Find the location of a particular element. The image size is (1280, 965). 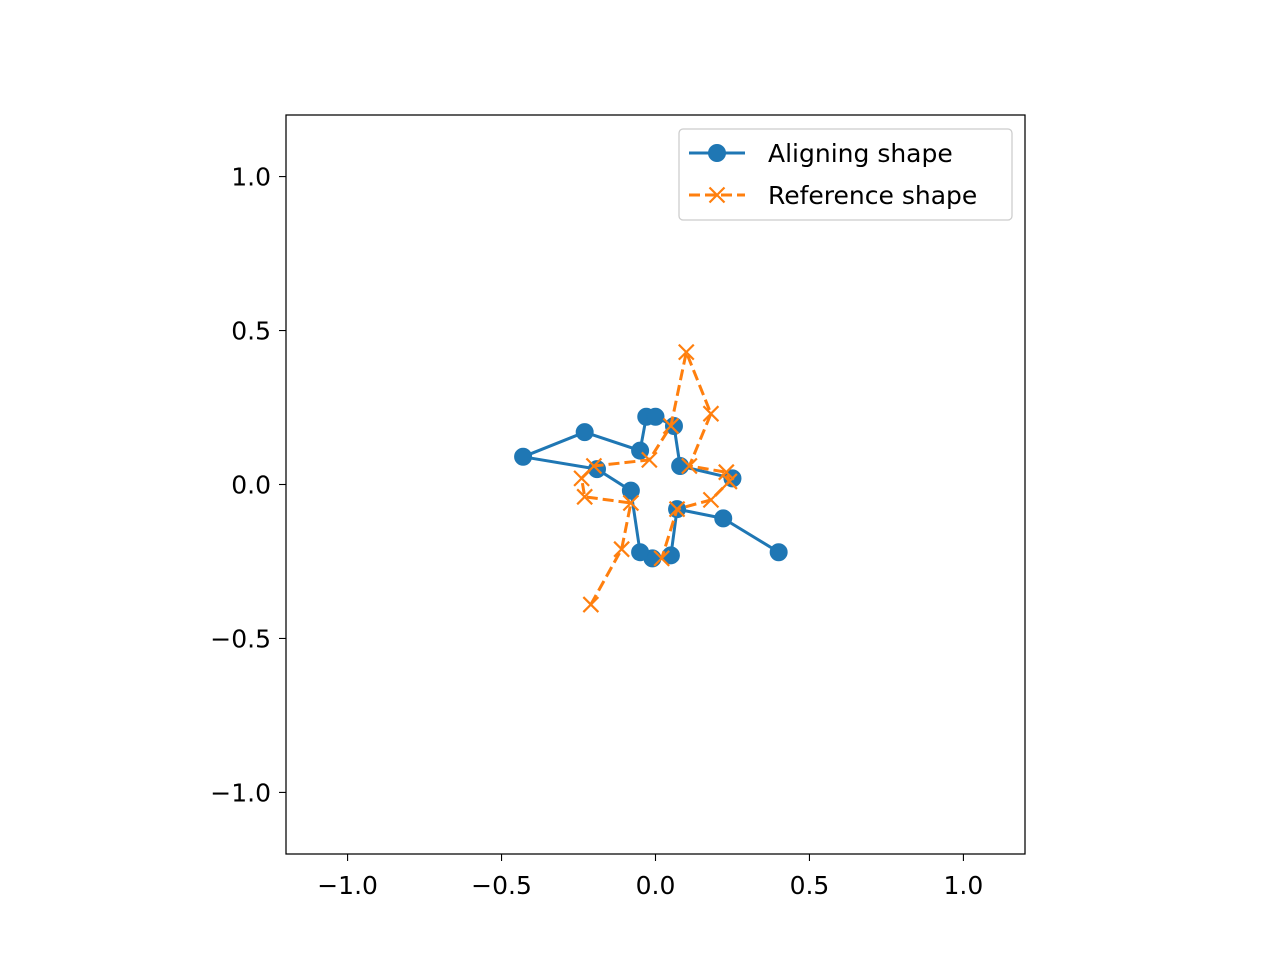

series-line is located at coordinates (655, 478).